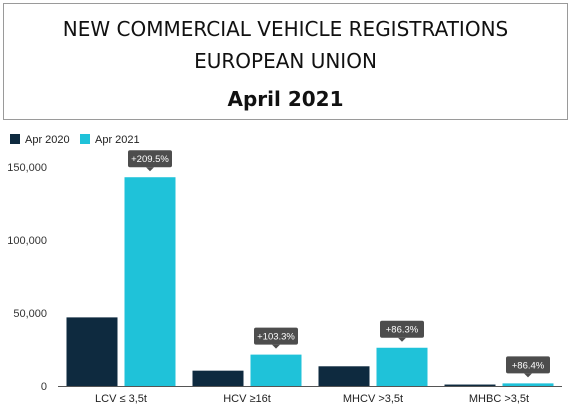 The height and width of the screenshot is (409, 576). What do you see at coordinates (247, 399) in the screenshot?
I see `x-tick-label: HCV ≥16t` at bounding box center [247, 399].